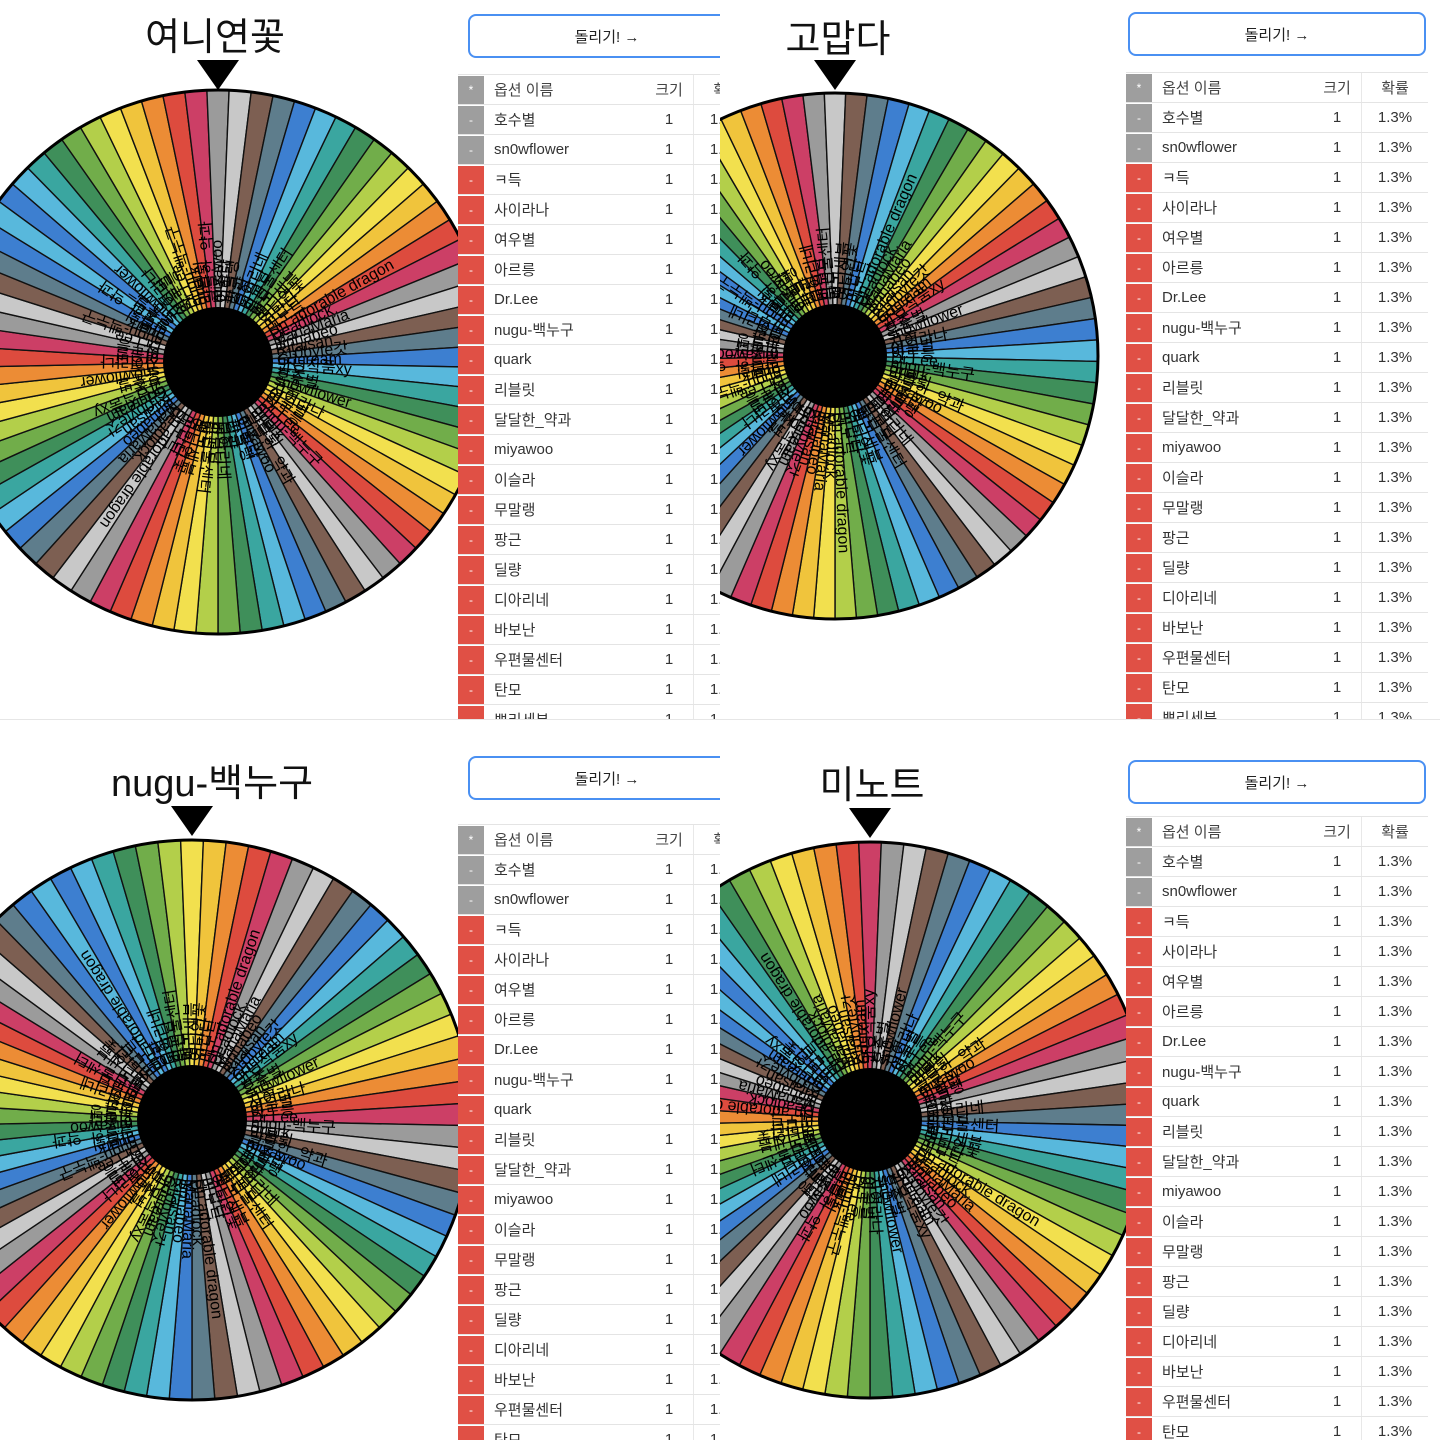 Image resolution: width=1440 pixels, height=1440 pixels. I want to click on option-name: 이슬라, so click(515, 480).